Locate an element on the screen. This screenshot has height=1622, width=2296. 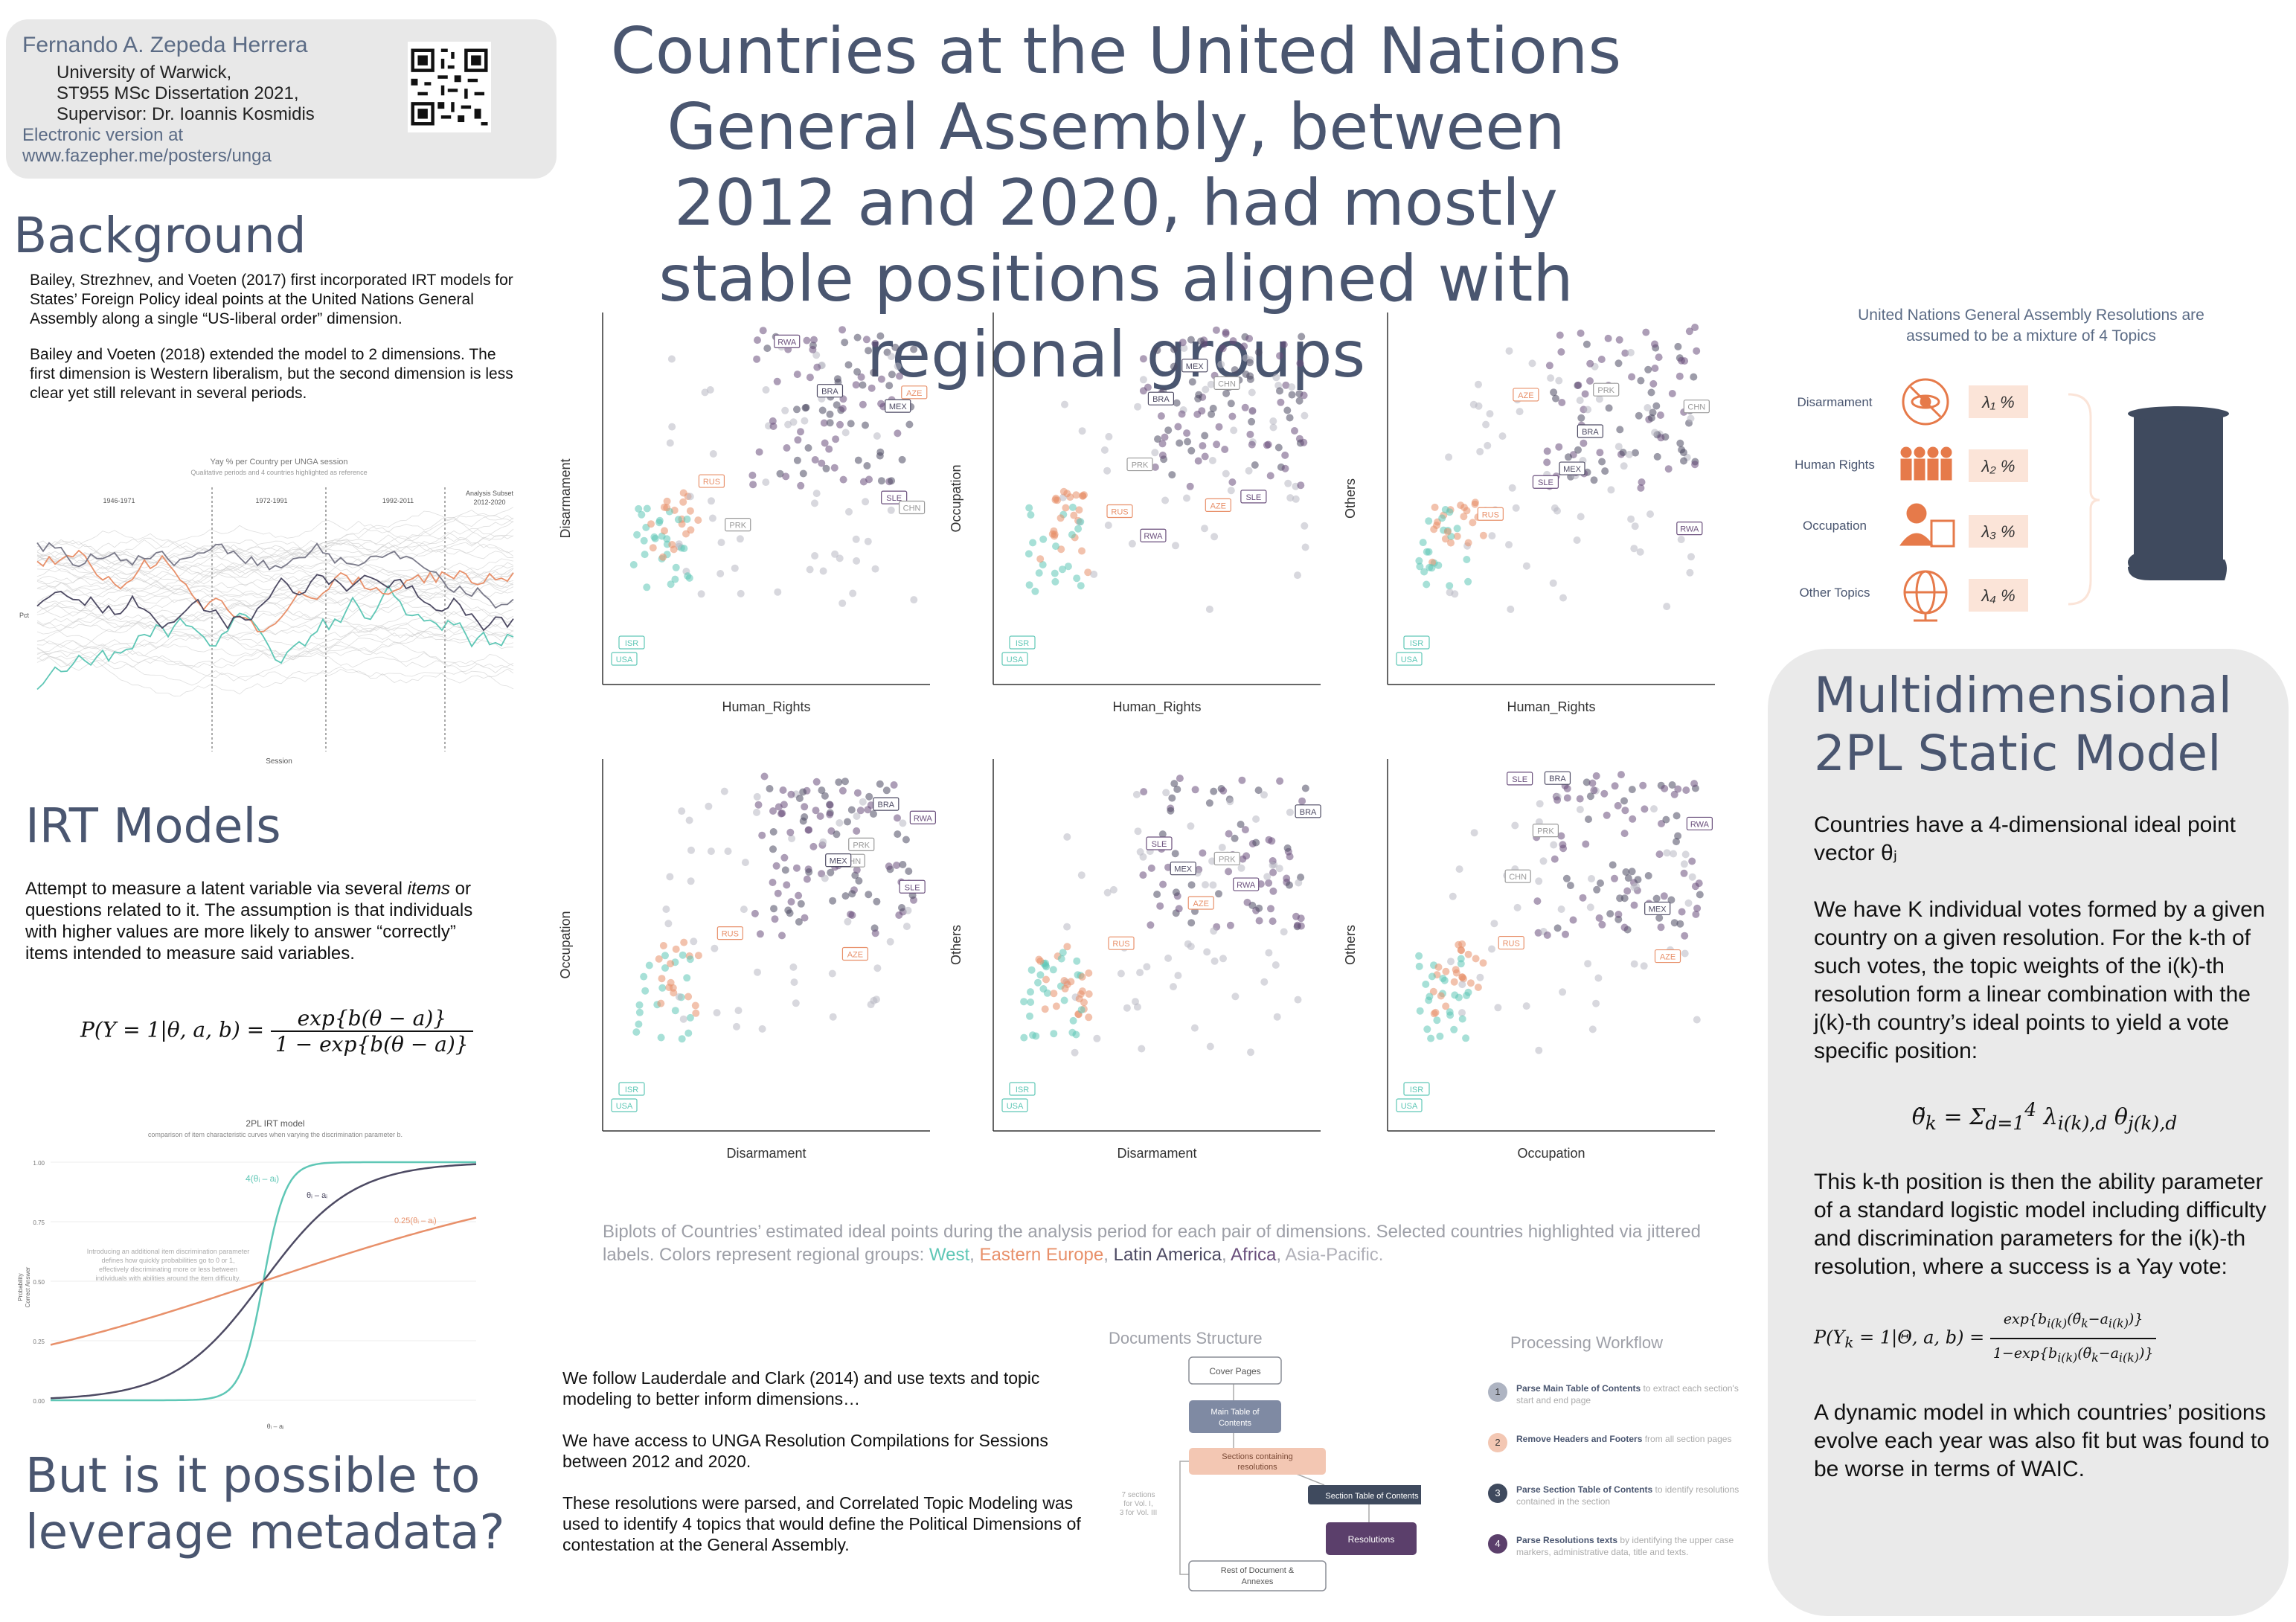
country-label-aze: AZE is located at coordinates (1218, 505).